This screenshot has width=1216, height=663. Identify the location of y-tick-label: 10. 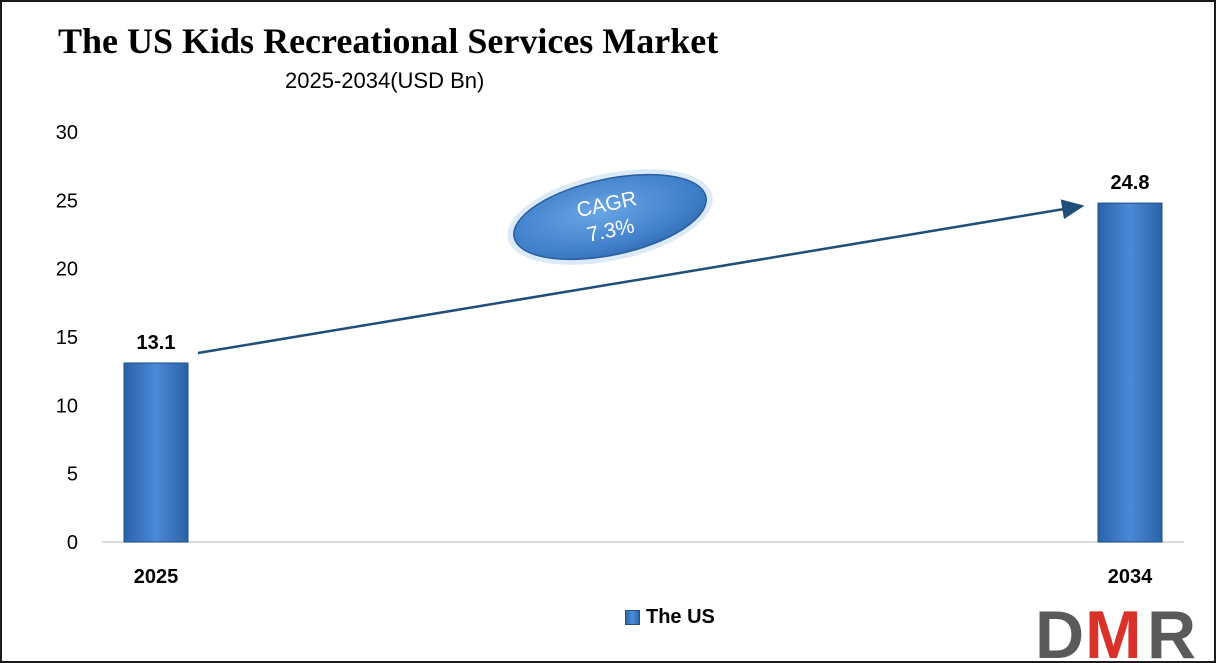
(67, 406).